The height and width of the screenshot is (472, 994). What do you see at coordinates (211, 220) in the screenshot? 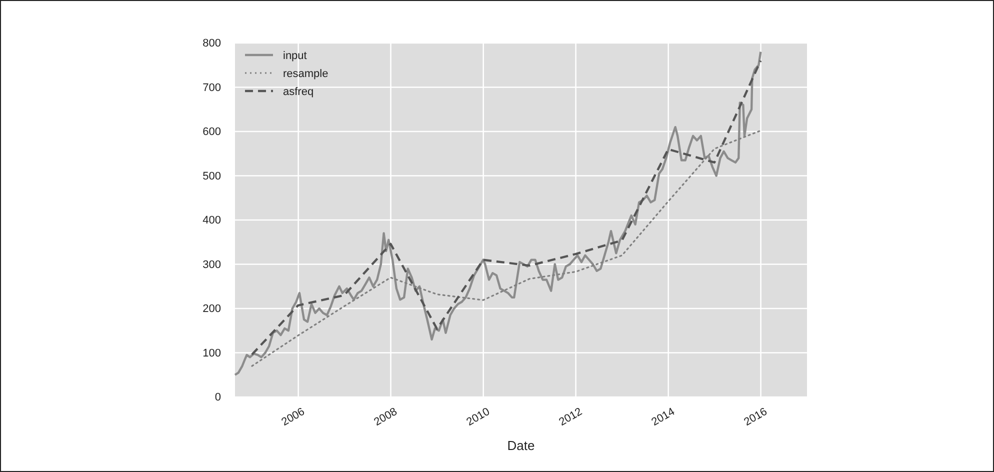
I see `y-tick-label: 400` at bounding box center [211, 220].